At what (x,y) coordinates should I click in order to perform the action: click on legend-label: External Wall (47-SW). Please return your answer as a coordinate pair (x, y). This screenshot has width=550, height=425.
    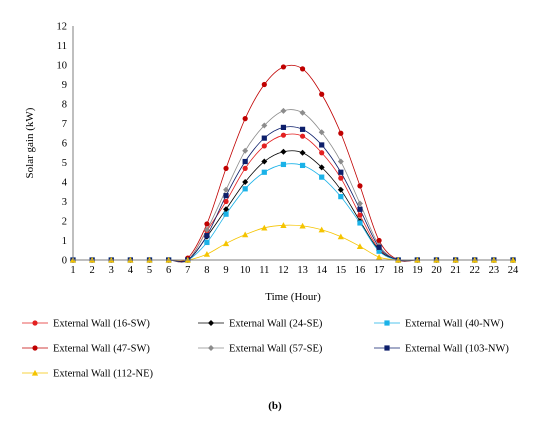
    Looking at the image, I should click on (101, 349).